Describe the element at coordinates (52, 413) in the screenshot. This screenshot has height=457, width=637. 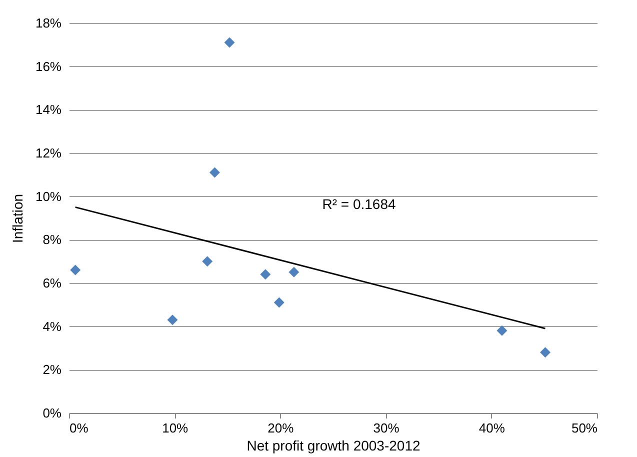
I see `y-tick-label: 0%` at that location.